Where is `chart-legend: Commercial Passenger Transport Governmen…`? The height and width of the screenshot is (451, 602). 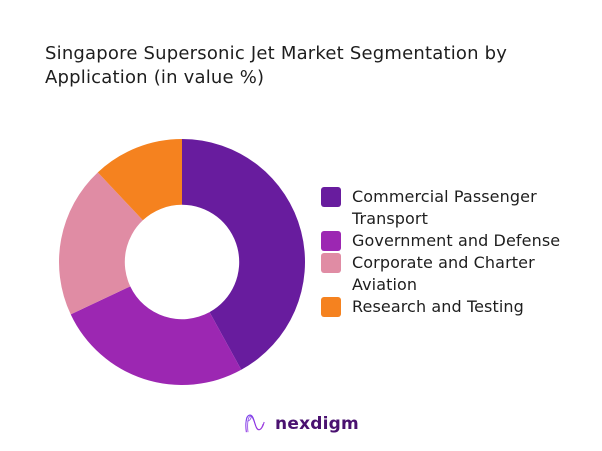
chart-legend: Commercial Passenger Transport Governmen… is located at coordinates (451, 252).